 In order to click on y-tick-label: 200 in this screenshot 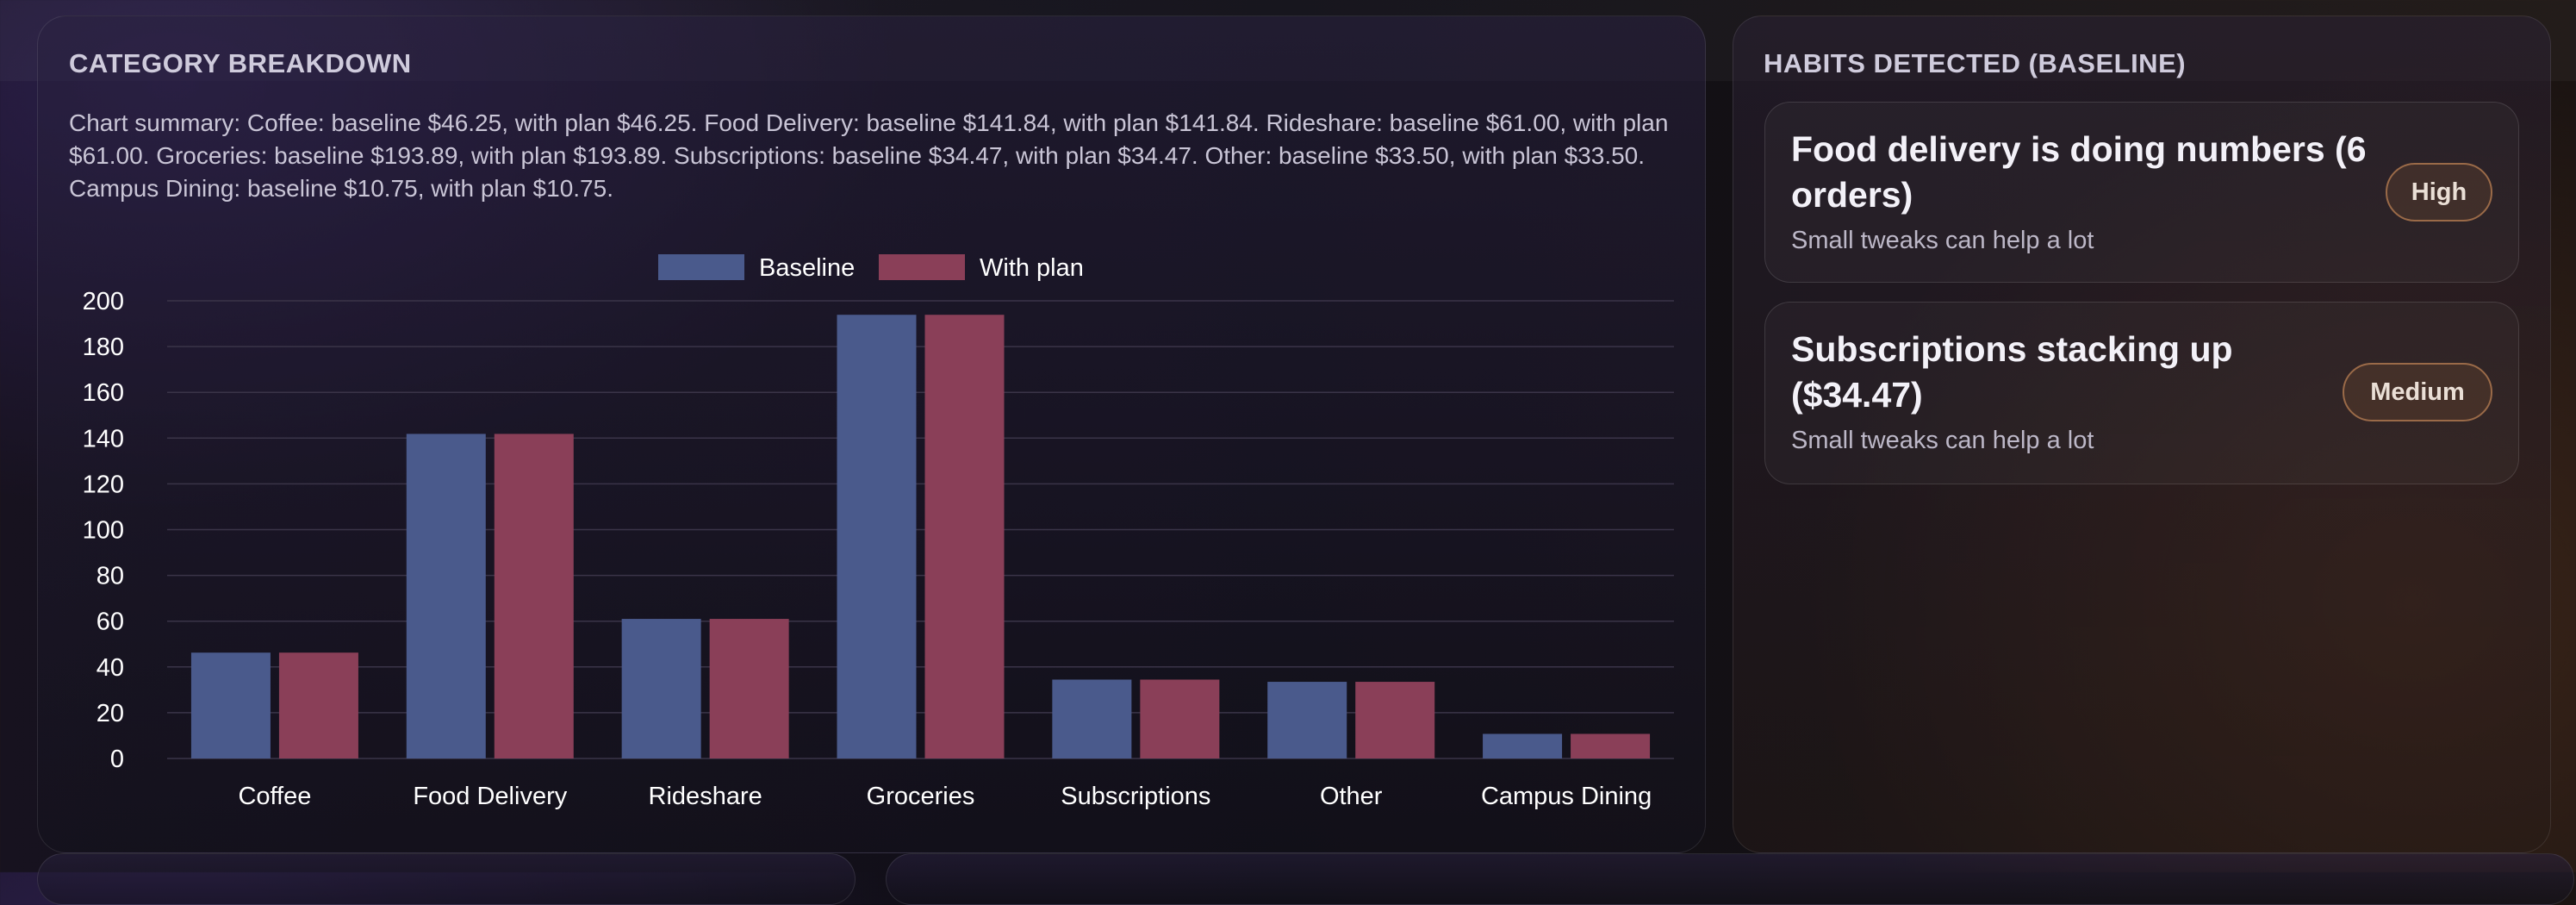, I will do `click(104, 301)`.